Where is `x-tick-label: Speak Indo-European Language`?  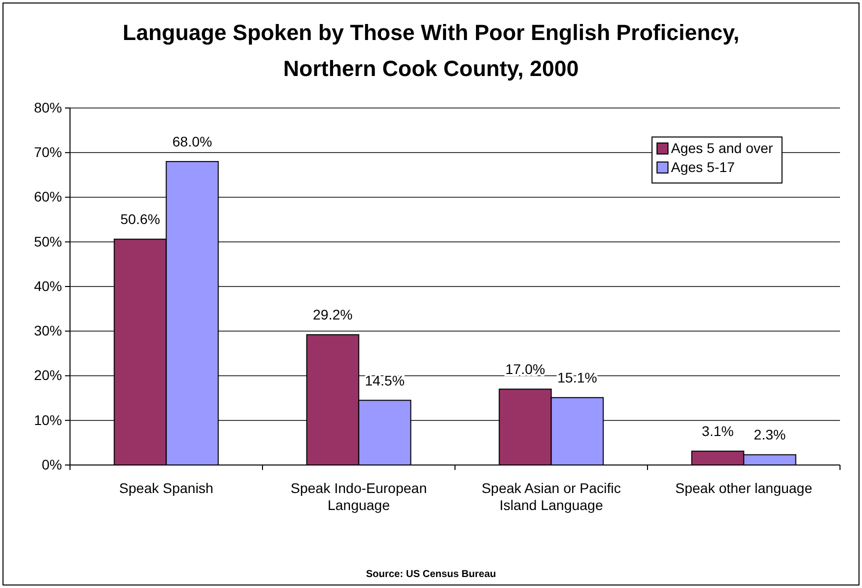 x-tick-label: Speak Indo-European Language is located at coordinates (358, 496).